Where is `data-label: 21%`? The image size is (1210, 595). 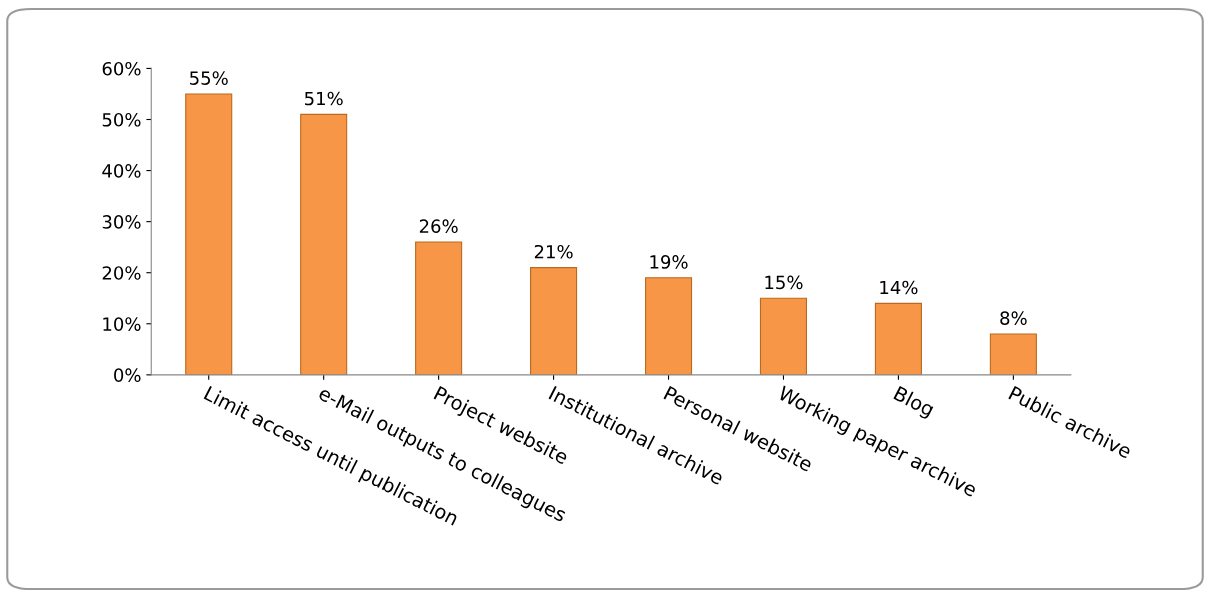 data-label: 21% is located at coordinates (553, 251).